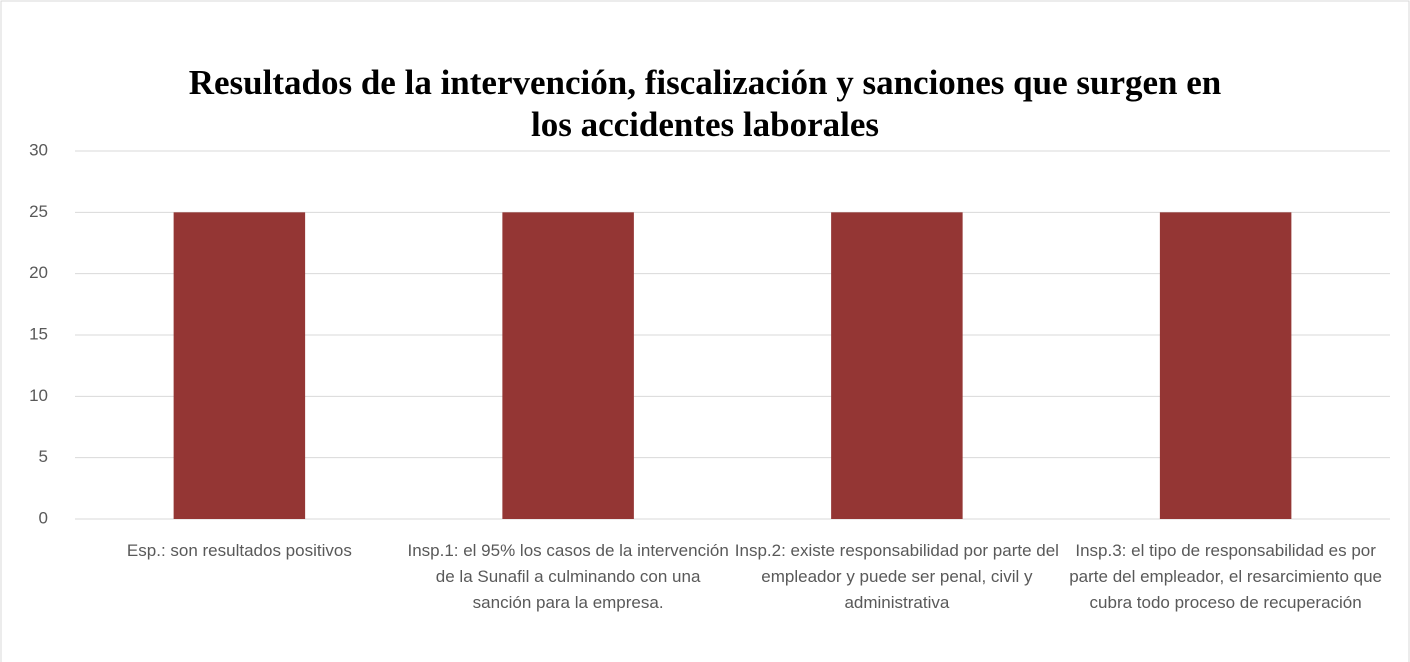  Describe the element at coordinates (43, 517) in the screenshot. I see `y-tick-label: 0` at that location.